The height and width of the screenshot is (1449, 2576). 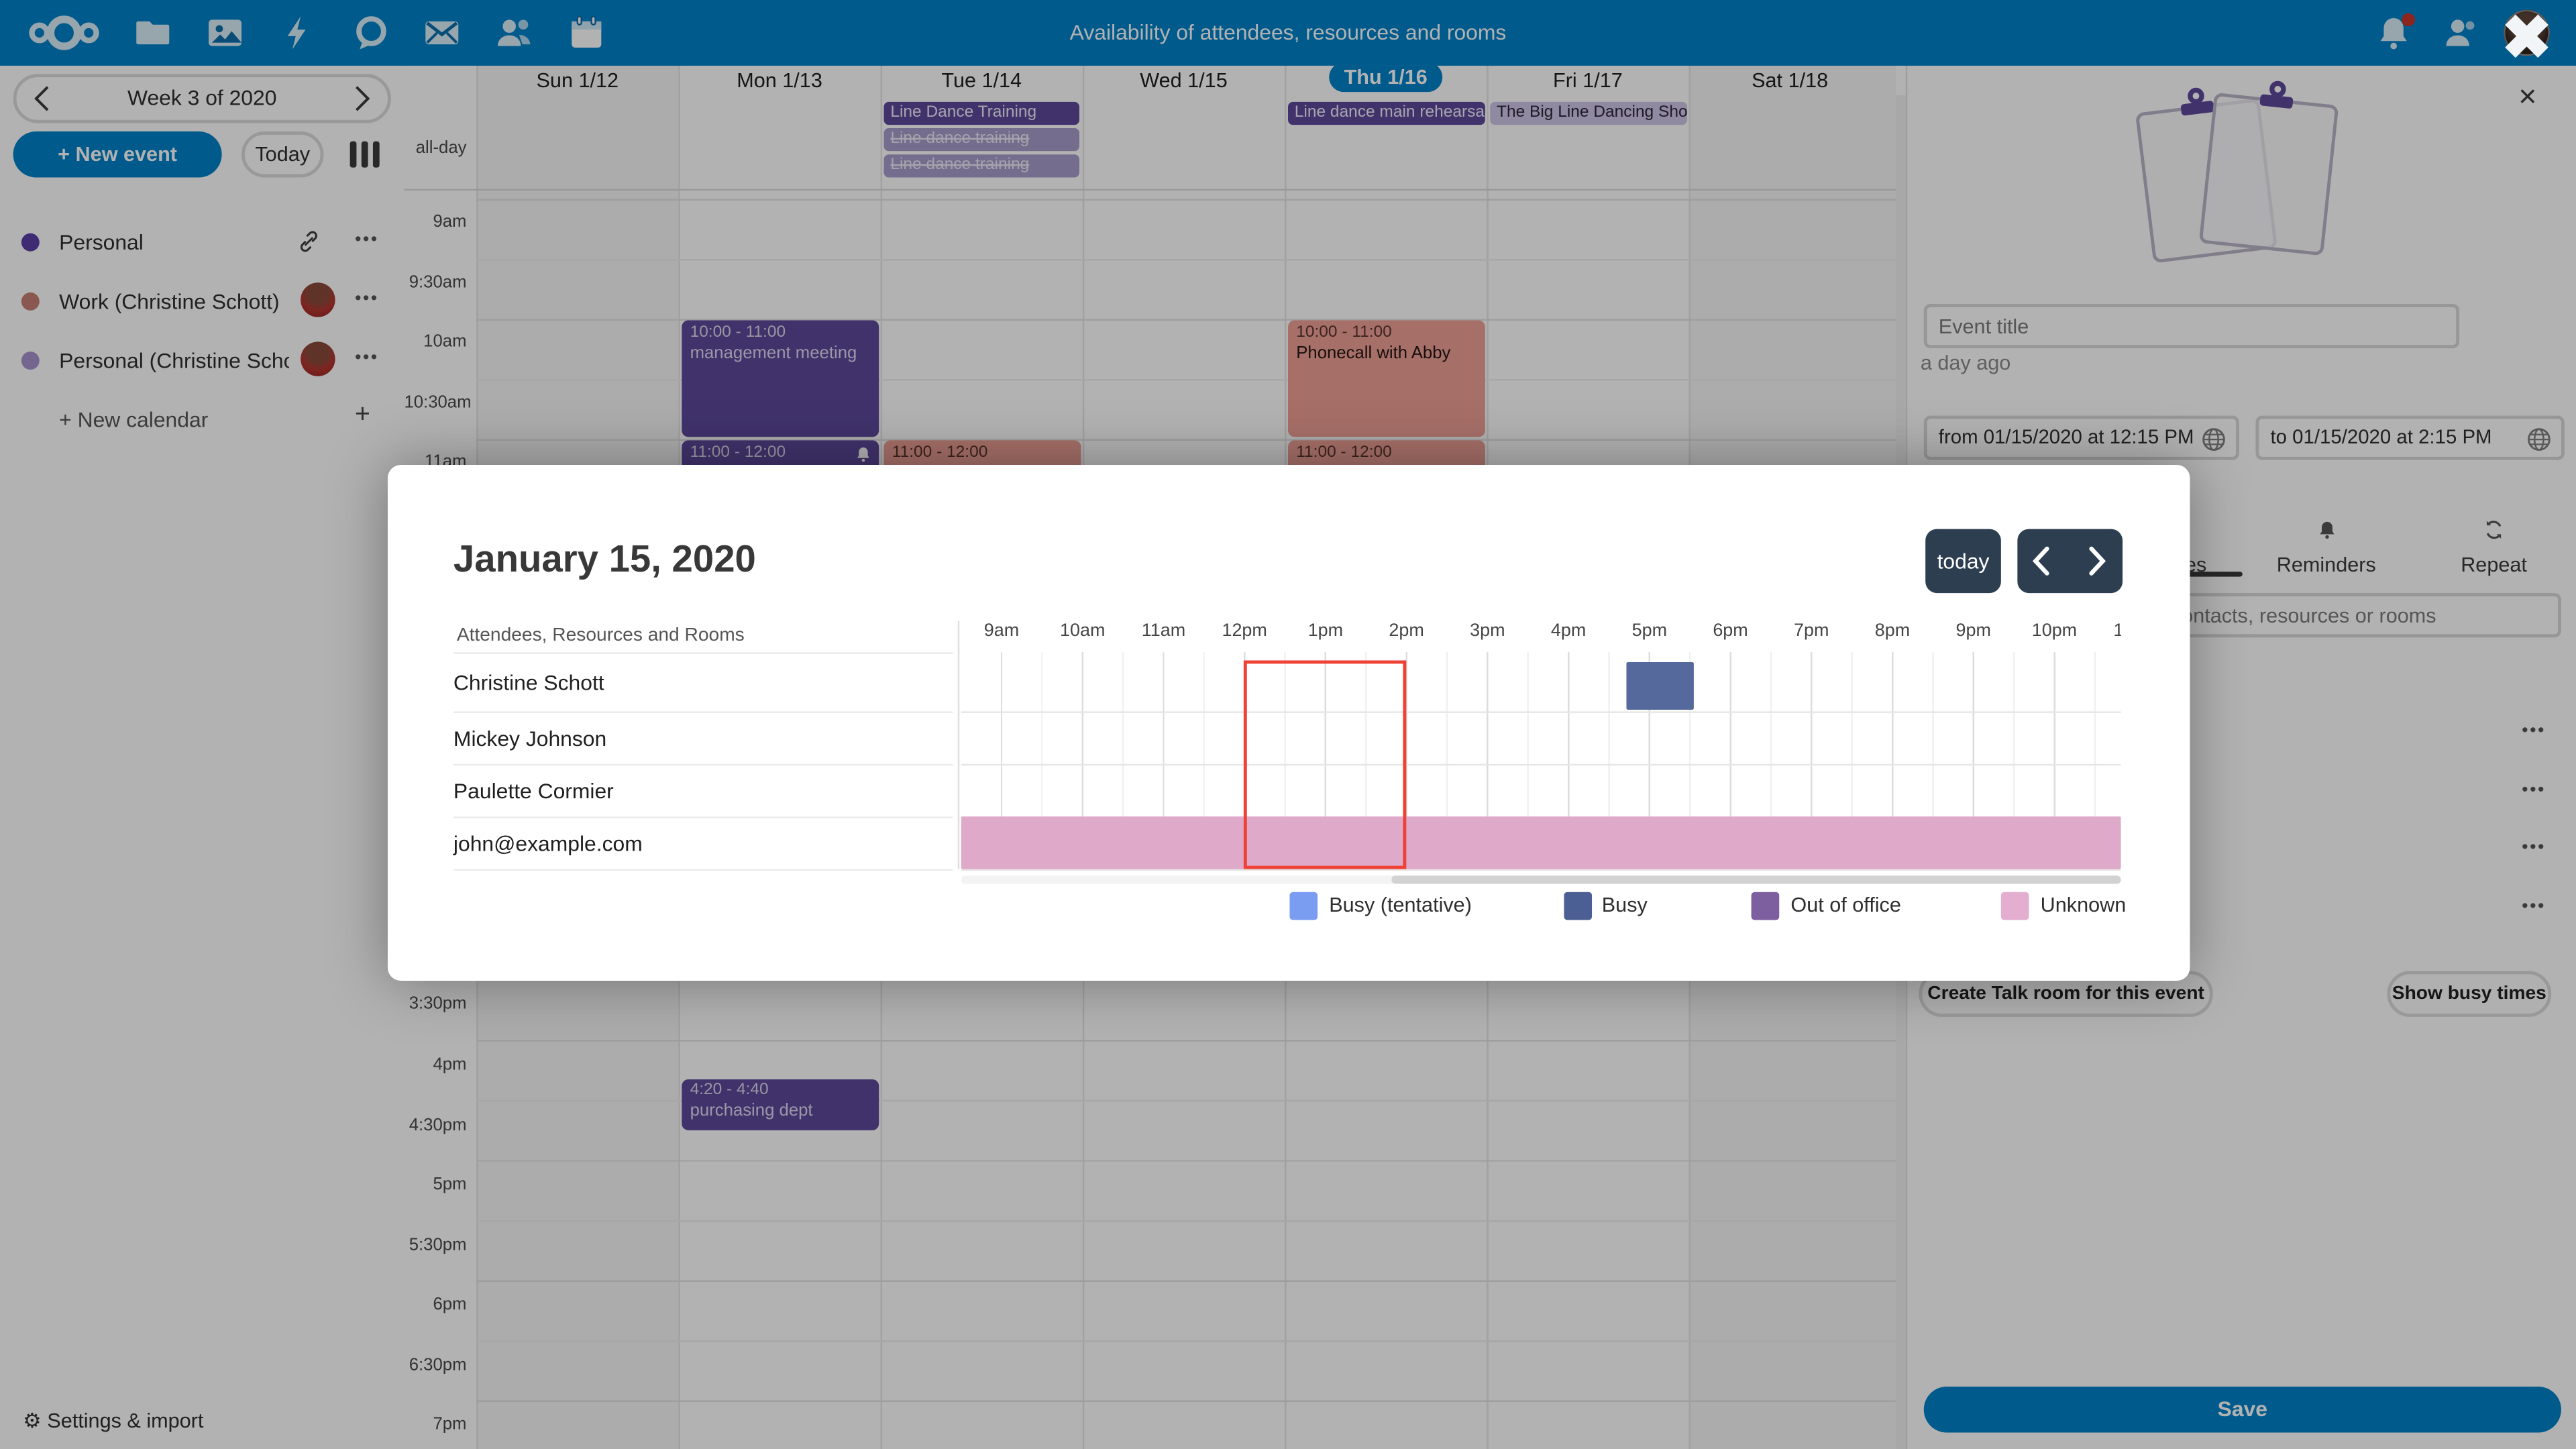 What do you see at coordinates (1965, 363) in the screenshot?
I see `last-modified-text: a day ago` at bounding box center [1965, 363].